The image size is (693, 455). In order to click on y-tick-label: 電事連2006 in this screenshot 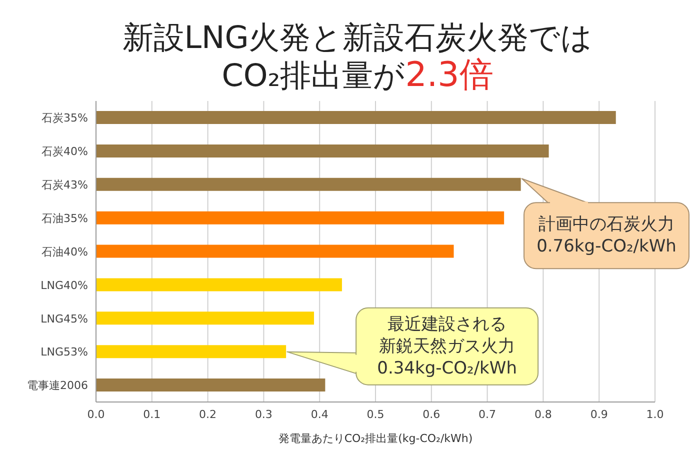, I will do `click(57, 385)`.